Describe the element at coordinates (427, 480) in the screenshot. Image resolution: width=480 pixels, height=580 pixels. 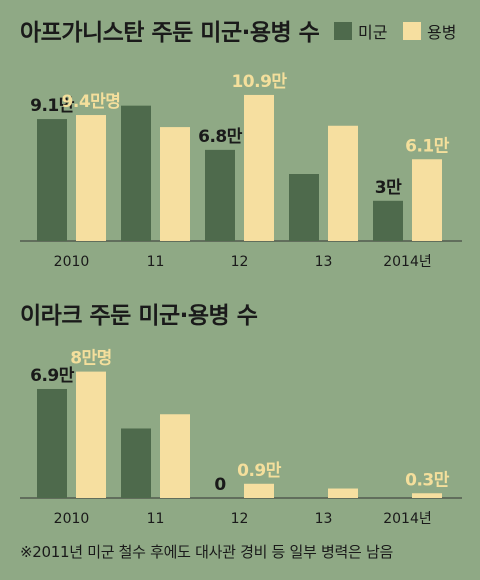
I see `iraq-data-label-contractor-4: 0.3만` at that location.